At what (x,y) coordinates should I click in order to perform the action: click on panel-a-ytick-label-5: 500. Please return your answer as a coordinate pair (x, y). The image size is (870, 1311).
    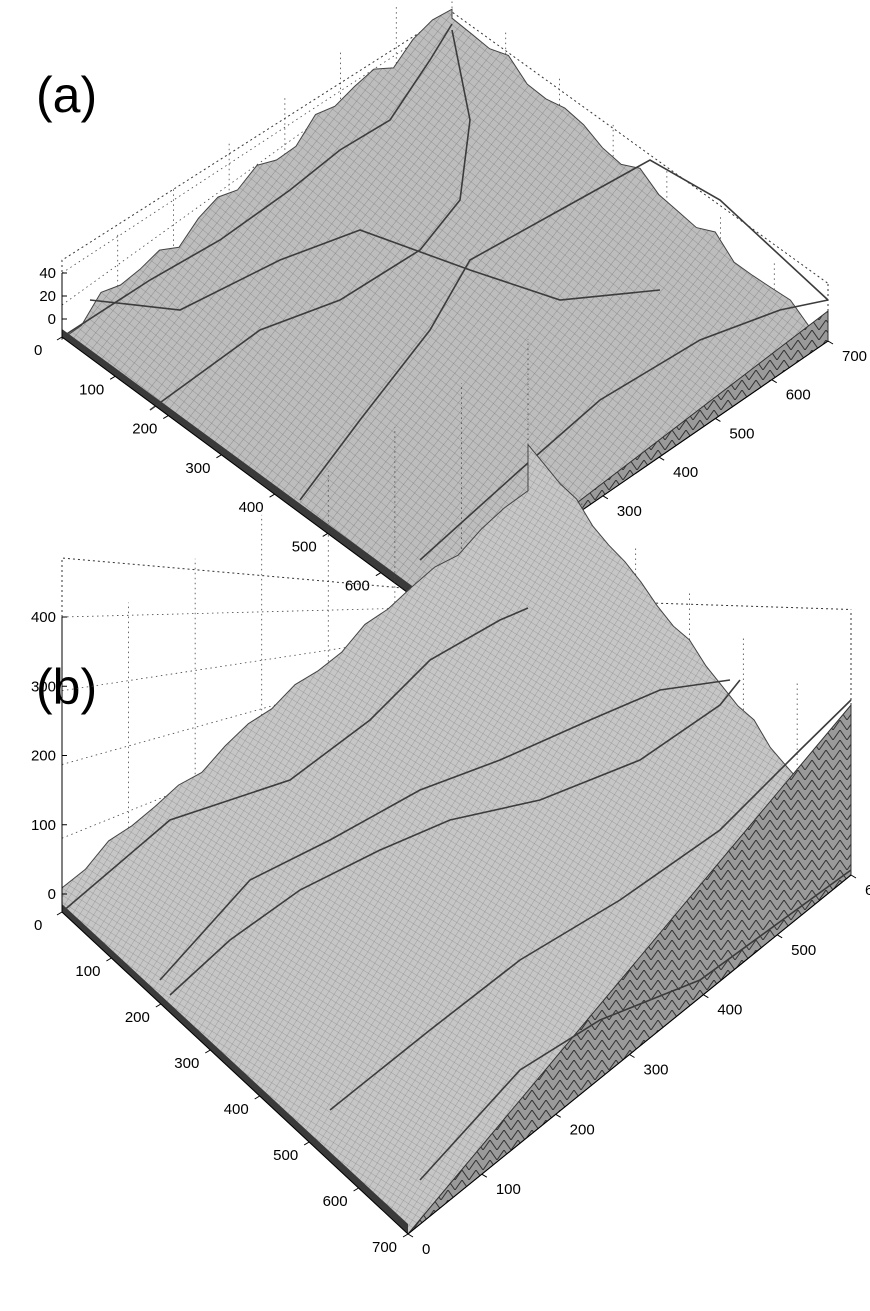
    Looking at the image, I should click on (741, 433).